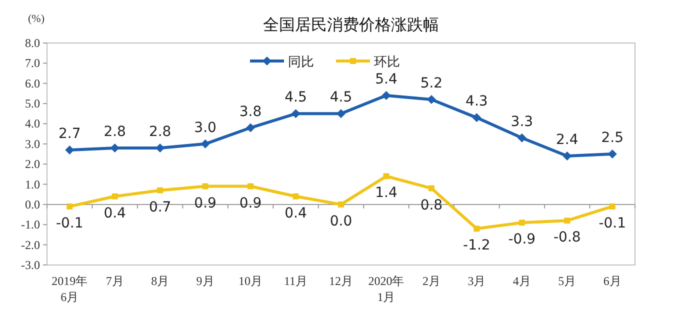  What do you see at coordinates (431, 205) in the screenshot?
I see `data-label: 0.8` at bounding box center [431, 205].